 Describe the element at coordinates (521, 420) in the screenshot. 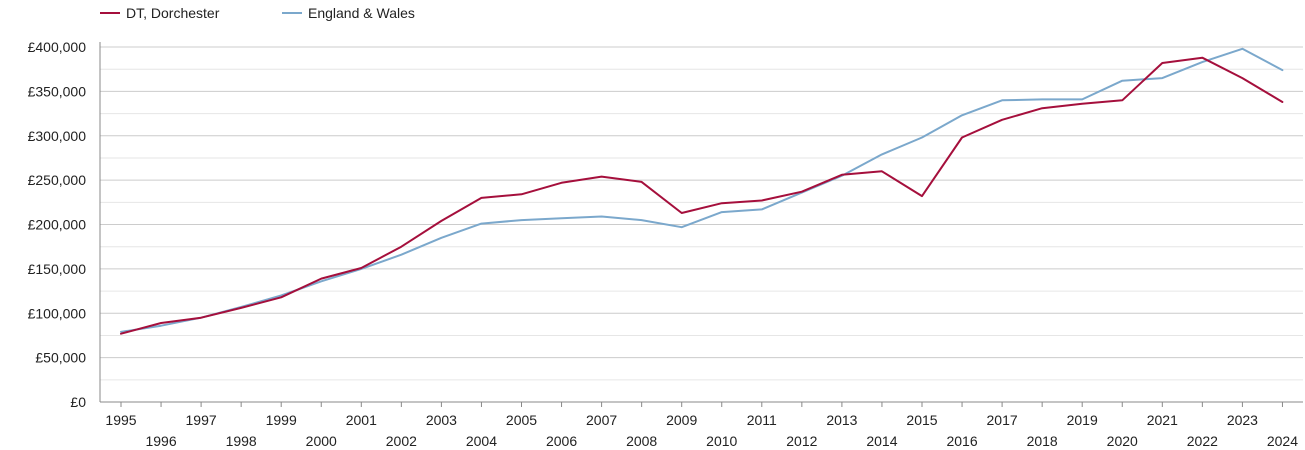

I see `x-tick-label: 2005` at that location.